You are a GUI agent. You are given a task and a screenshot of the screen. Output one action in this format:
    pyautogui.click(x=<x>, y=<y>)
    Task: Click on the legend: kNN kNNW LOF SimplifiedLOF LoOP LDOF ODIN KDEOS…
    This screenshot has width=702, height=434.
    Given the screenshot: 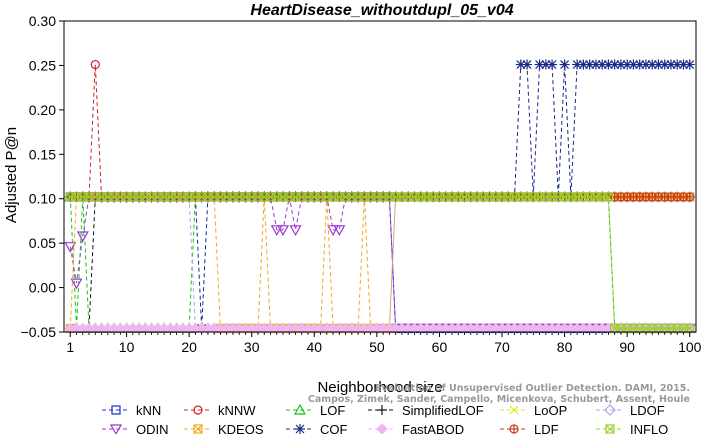 What is the action you would take?
    pyautogui.click(x=385, y=418)
    